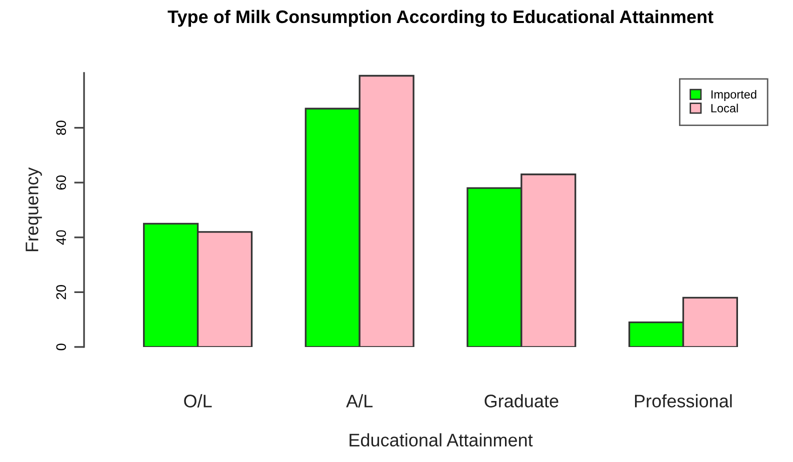 This screenshot has width=793, height=462. I want to click on x-tick-label: Graduate, so click(521, 401).